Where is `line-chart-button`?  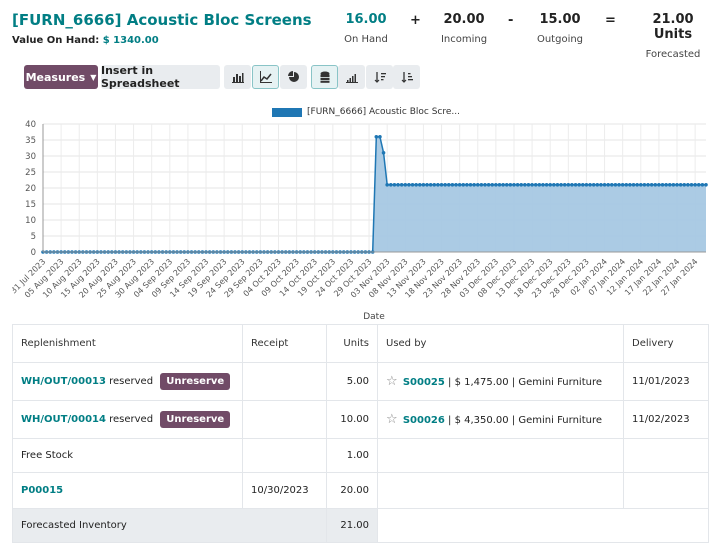 line-chart-button is located at coordinates (265, 77).